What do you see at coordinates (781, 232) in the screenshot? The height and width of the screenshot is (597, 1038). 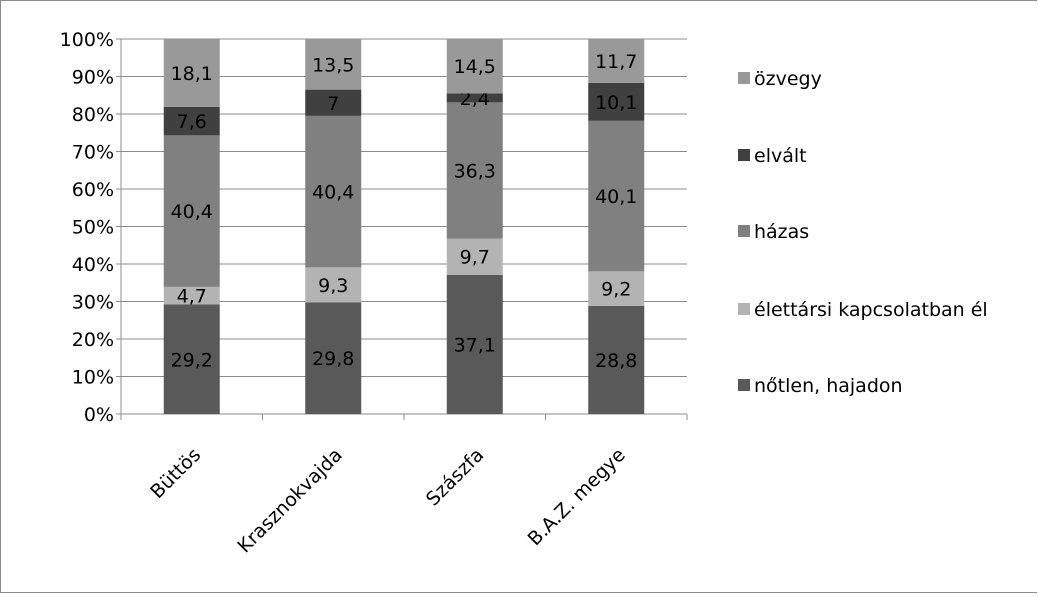 I see `legend-label: házas` at bounding box center [781, 232].